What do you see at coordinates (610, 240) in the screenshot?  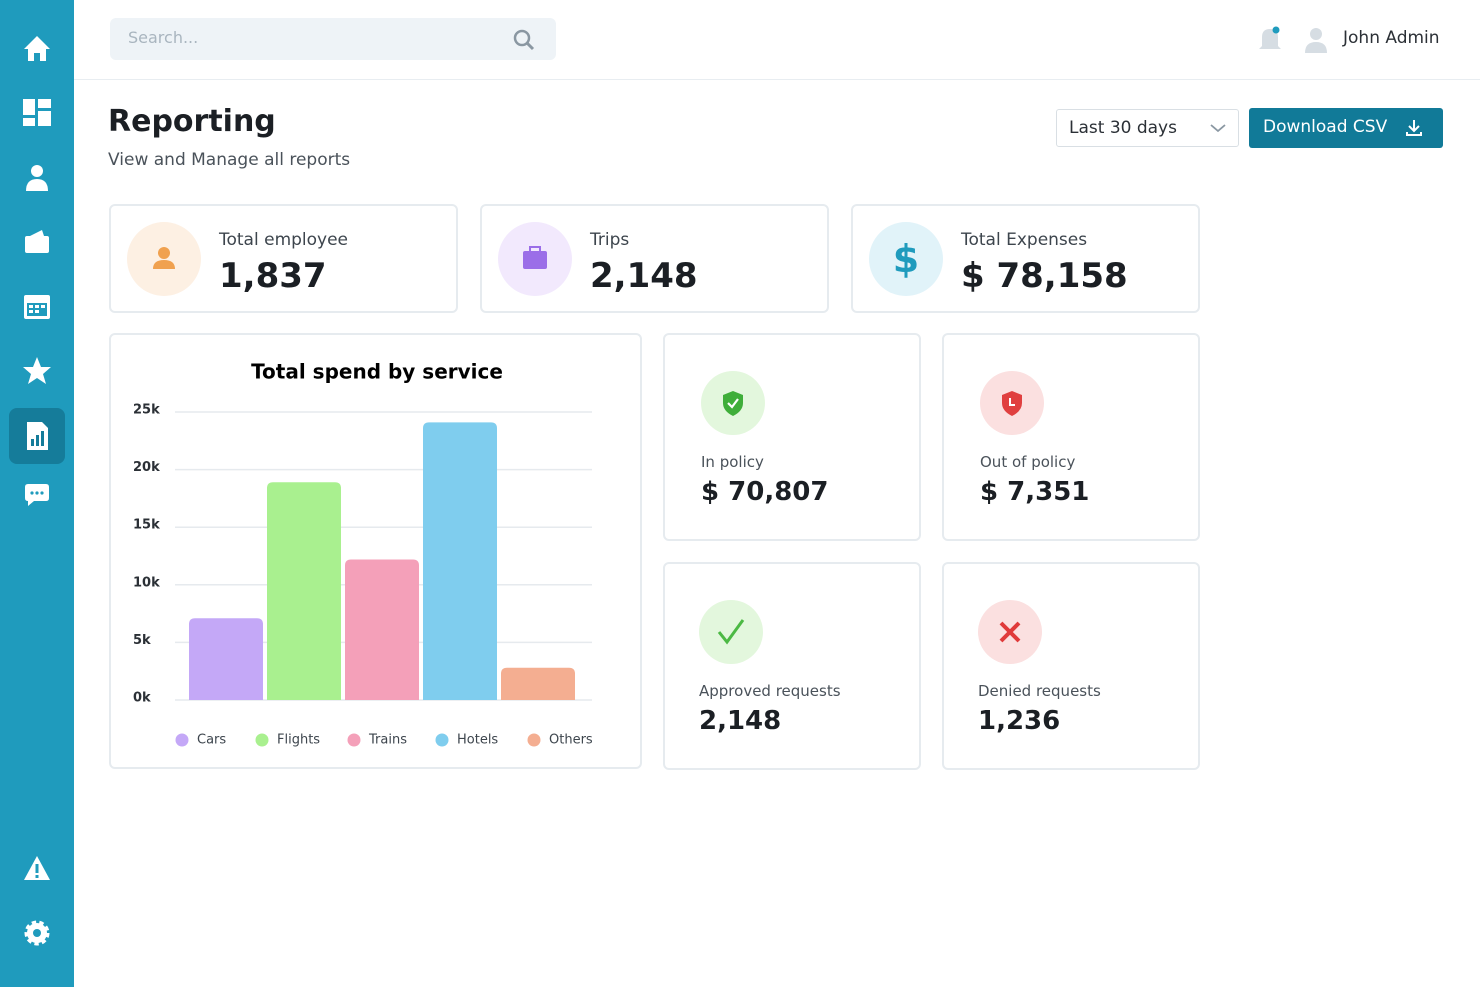 I see `stat-label: Trips` at bounding box center [610, 240].